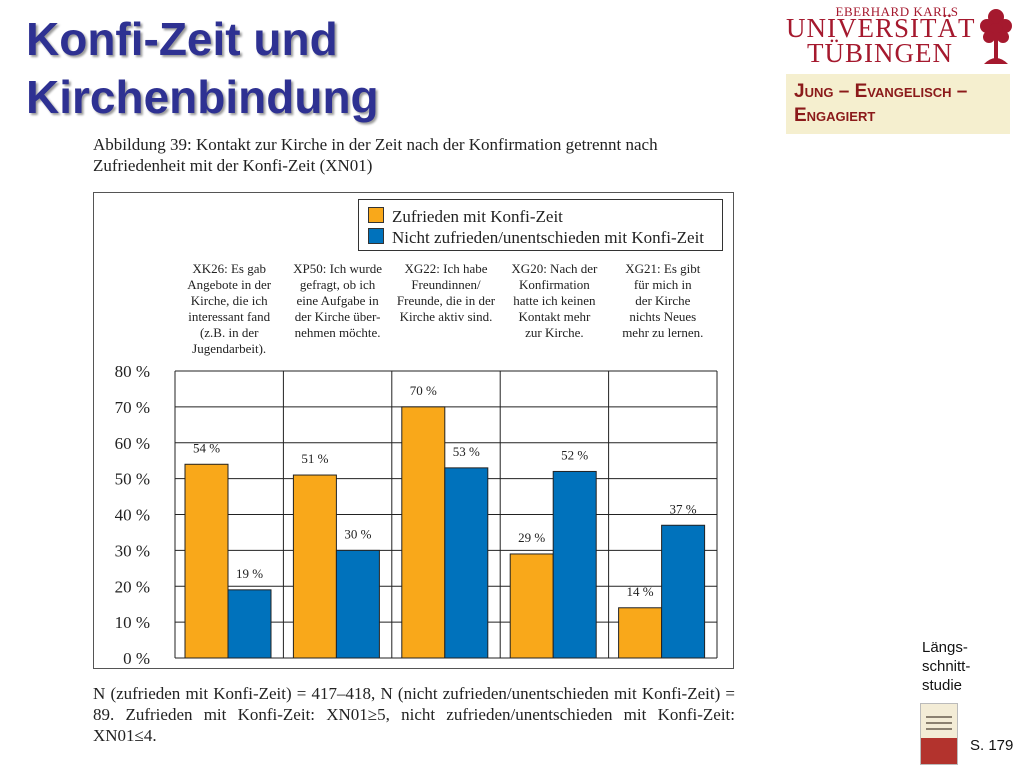 The image size is (1024, 768). I want to click on category-label-line: Kirche aktiv sind., so click(446, 316).